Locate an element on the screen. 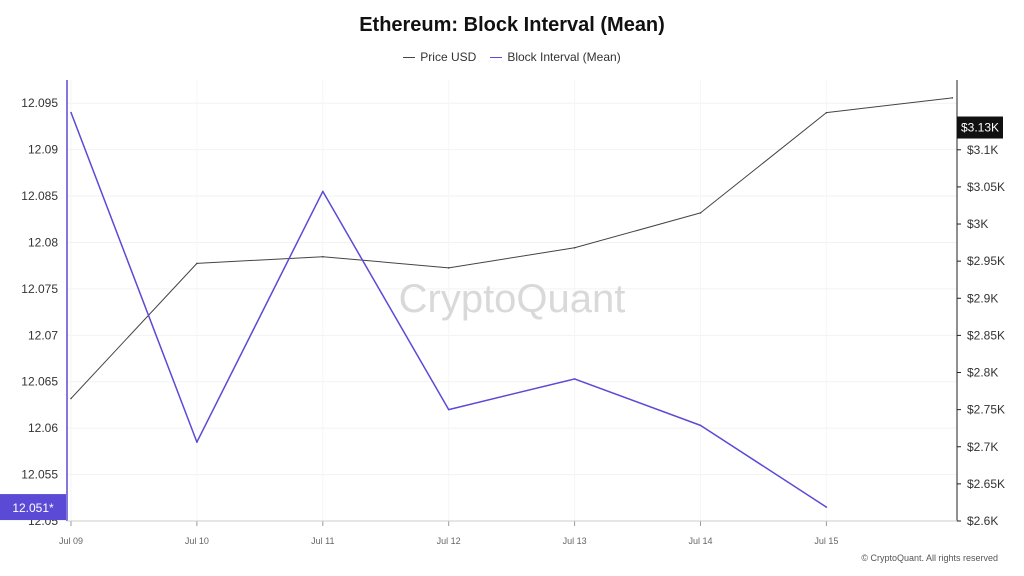 The width and height of the screenshot is (1024, 576). right-tick-label: $2.85K is located at coordinates (986, 335).